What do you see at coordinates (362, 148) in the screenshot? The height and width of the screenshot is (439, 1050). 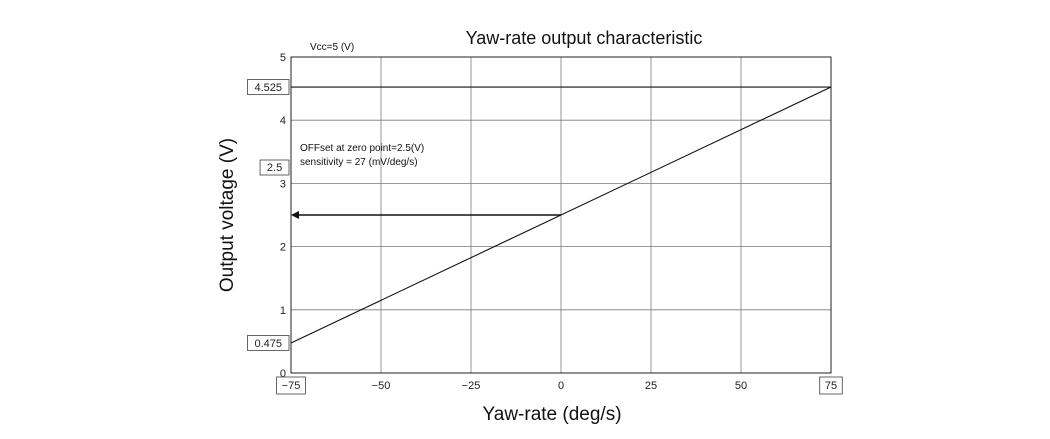 I see `offset-note: OFFset at zero point=2.5(V)` at bounding box center [362, 148].